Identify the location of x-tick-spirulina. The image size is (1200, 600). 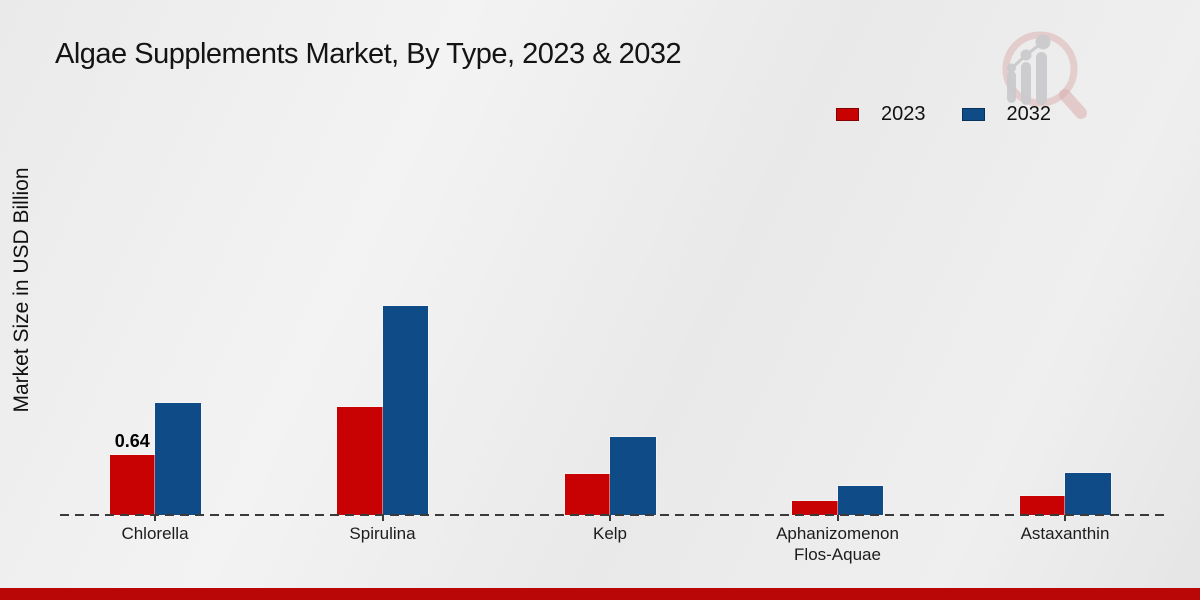
(382, 518).